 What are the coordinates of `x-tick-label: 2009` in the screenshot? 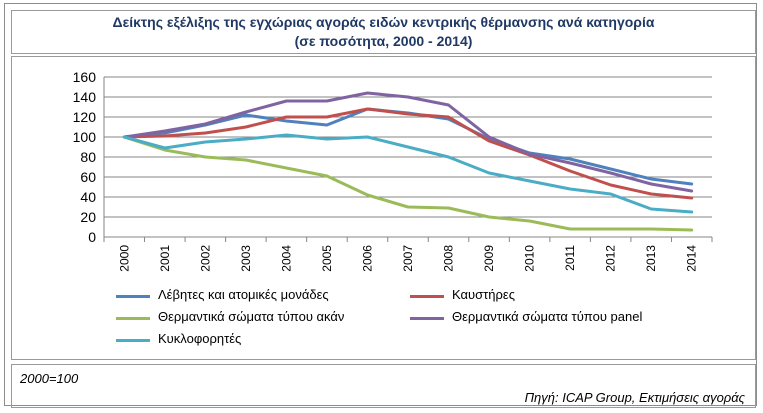 It's located at (489, 258).